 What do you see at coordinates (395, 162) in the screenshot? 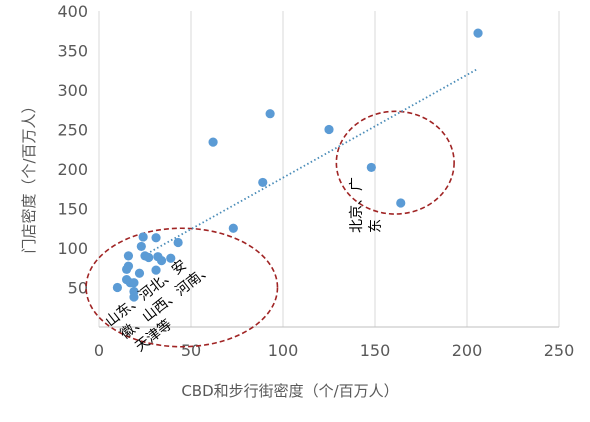
I see `ellipse-cluster-north` at bounding box center [395, 162].